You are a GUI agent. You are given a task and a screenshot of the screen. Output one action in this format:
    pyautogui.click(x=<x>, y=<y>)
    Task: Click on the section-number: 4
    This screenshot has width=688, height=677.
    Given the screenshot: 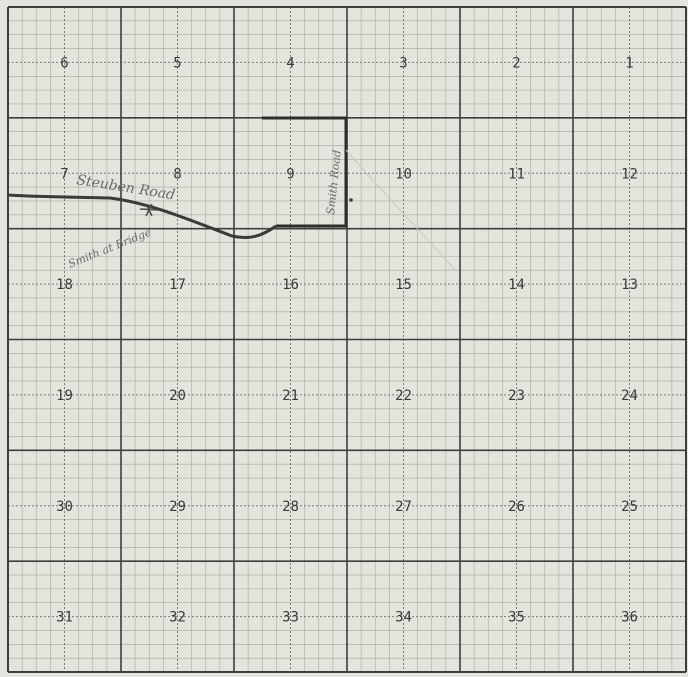 What is the action you would take?
    pyautogui.click(x=290, y=63)
    